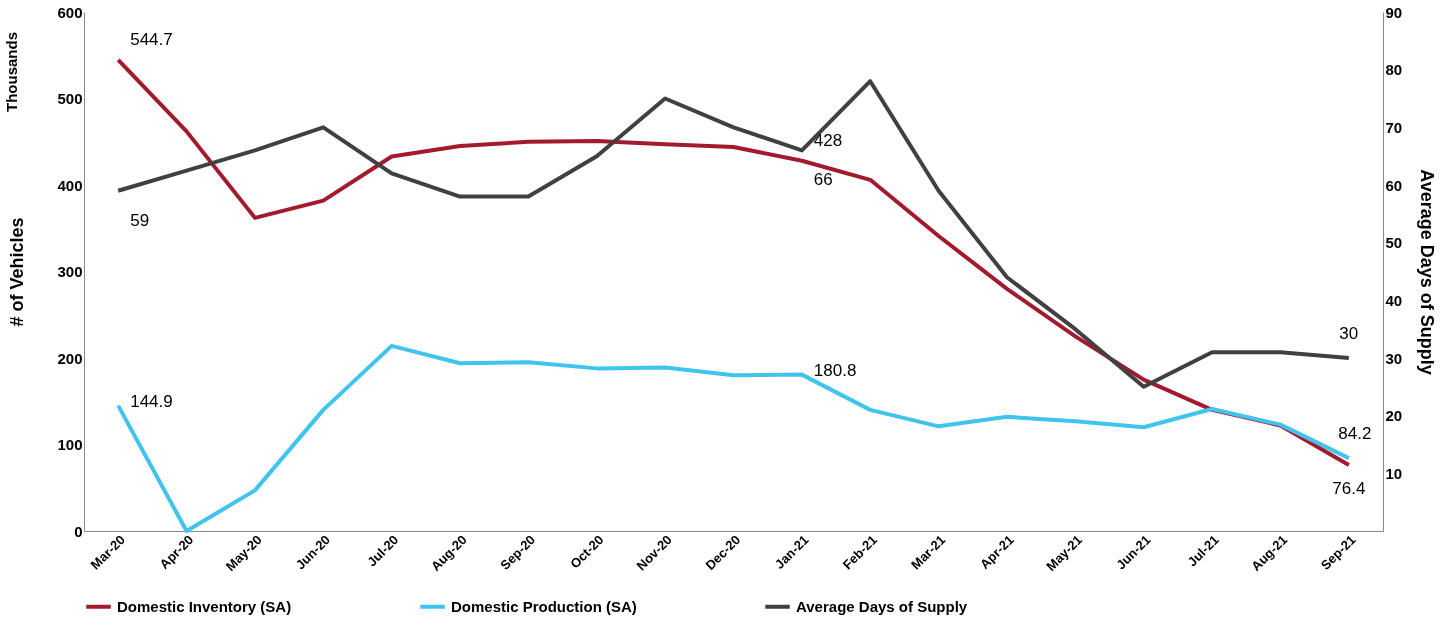 Image resolution: width=1453 pixels, height=629 pixels. What do you see at coordinates (70, 12) in the screenshot?
I see `y-tick-label: 600` at bounding box center [70, 12].